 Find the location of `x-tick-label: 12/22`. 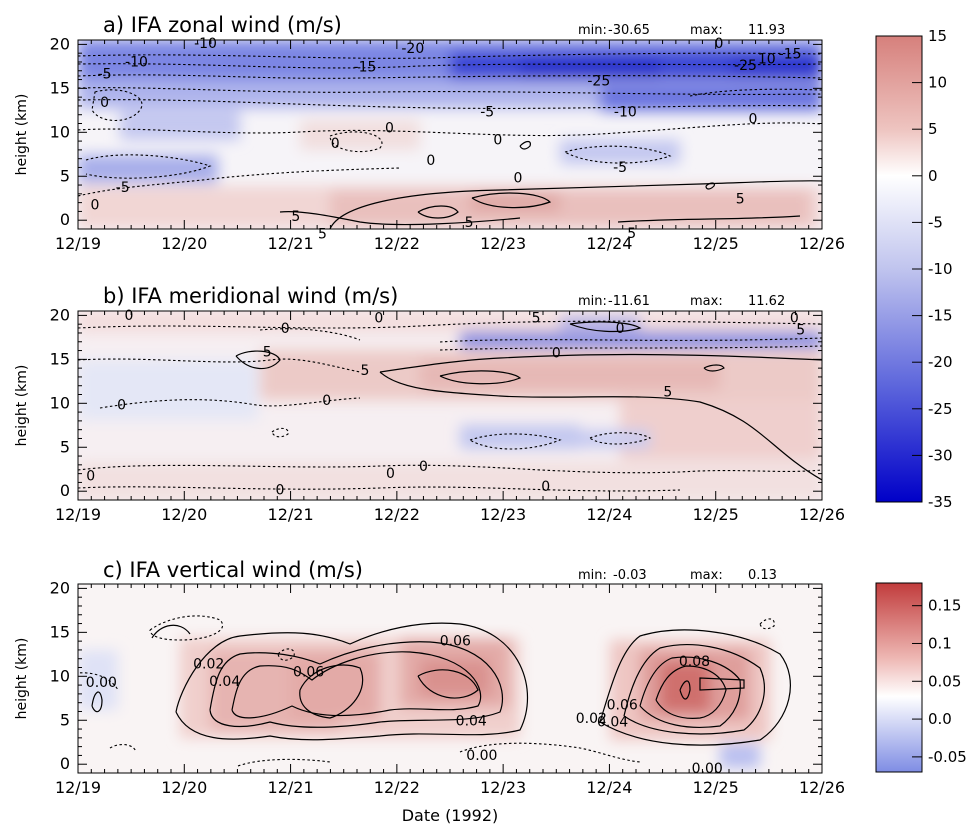

x-tick-label: 12/22 is located at coordinates (397, 514).